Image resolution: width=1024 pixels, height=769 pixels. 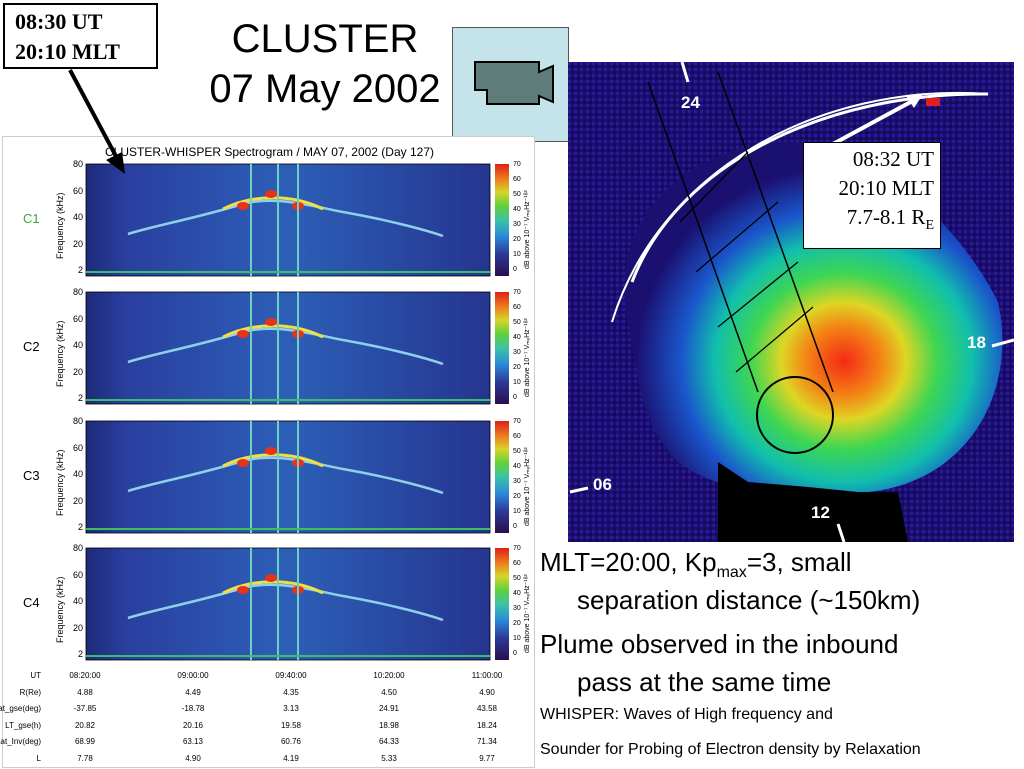 What do you see at coordinates (291, 675) in the screenshot?
I see `table-cell: 09:40:00` at bounding box center [291, 675].